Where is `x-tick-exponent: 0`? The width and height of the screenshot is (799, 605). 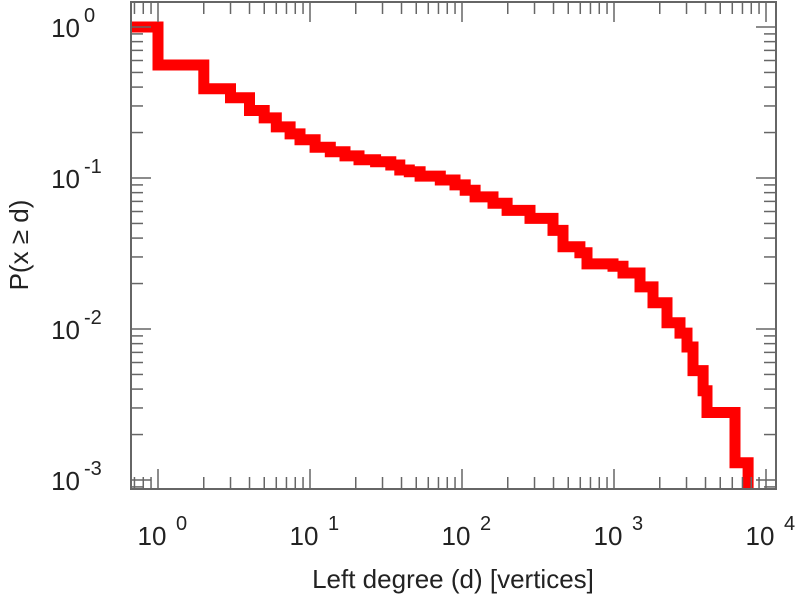
x-tick-exponent: 0 is located at coordinates (181, 524).